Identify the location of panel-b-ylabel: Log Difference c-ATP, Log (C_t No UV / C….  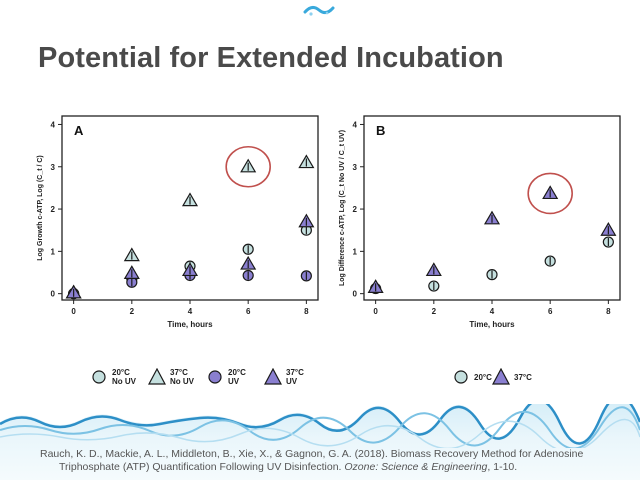
(342, 208).